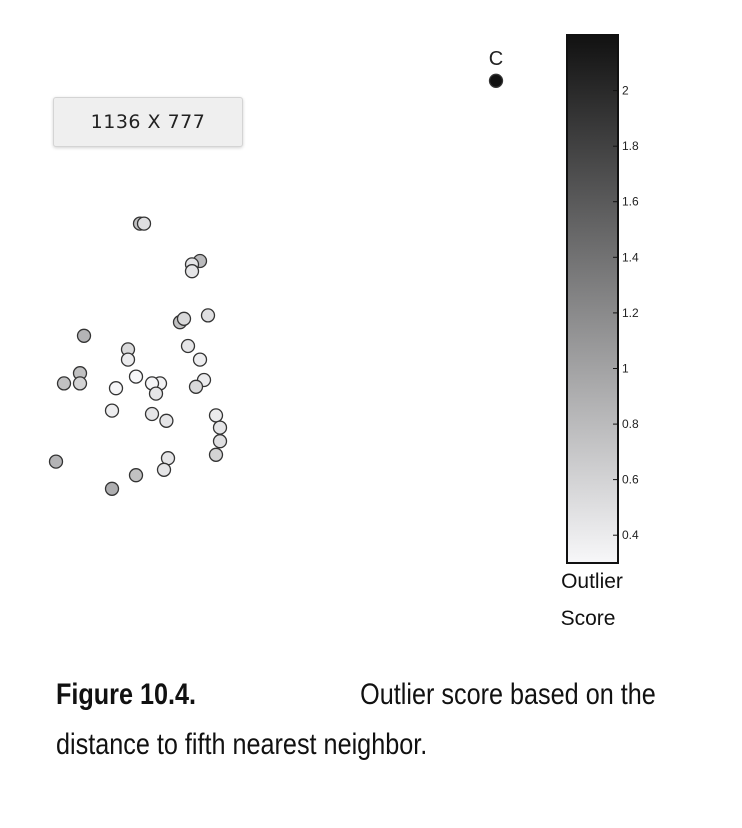 Image resolution: width=742 pixels, height=828 pixels. Describe the element at coordinates (630, 202) in the screenshot. I see `colorbar-tick-label: 1.6` at that location.